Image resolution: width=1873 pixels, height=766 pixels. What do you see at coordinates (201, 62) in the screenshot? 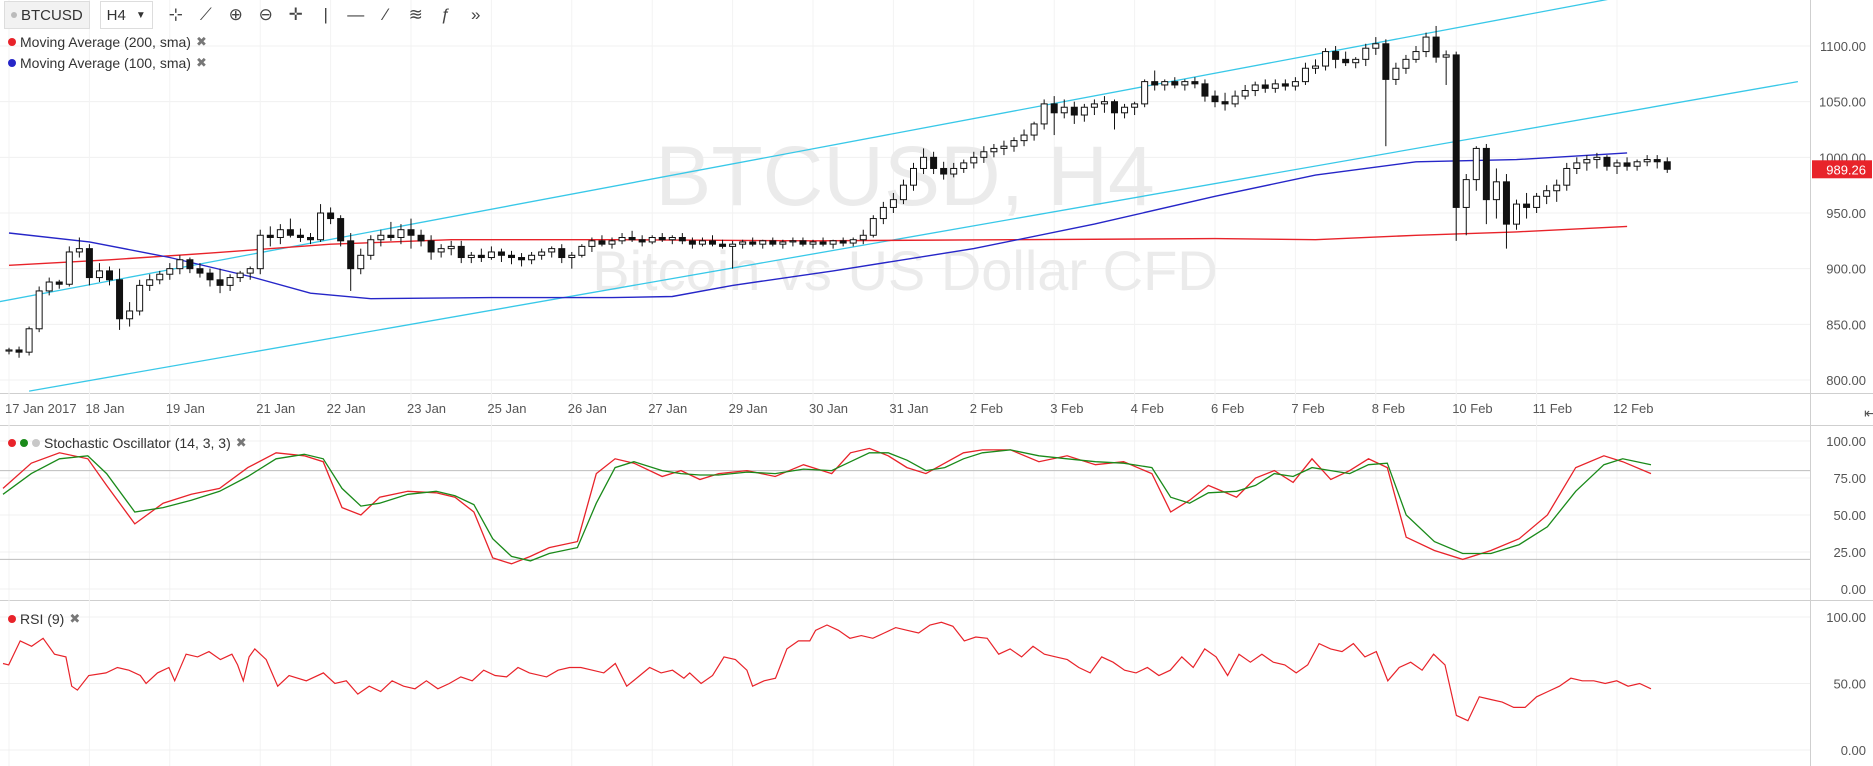
I see `remove-ma100-icon: ✖` at bounding box center [201, 62].